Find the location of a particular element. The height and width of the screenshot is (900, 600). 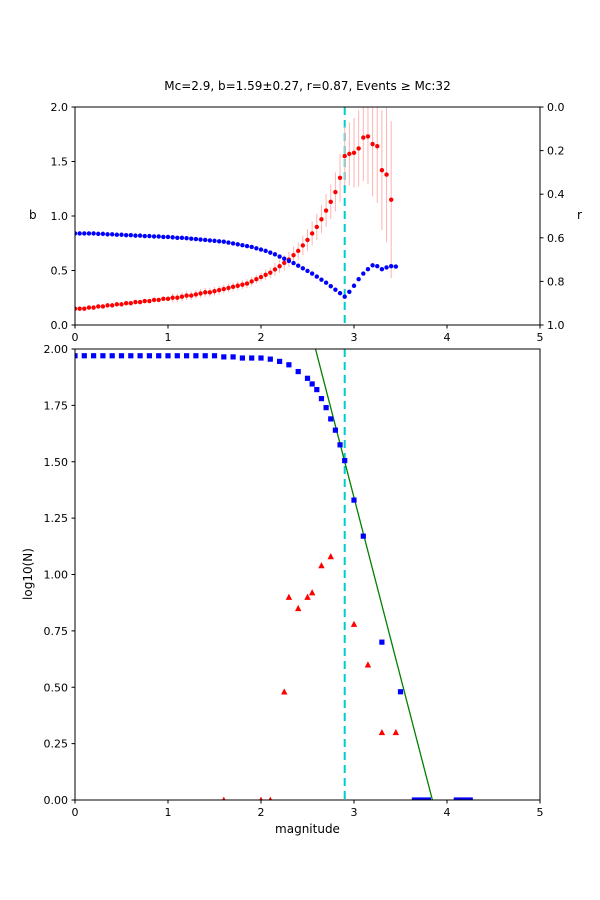

bottom-left-axis-label: log10(N) is located at coordinates (28, 574).